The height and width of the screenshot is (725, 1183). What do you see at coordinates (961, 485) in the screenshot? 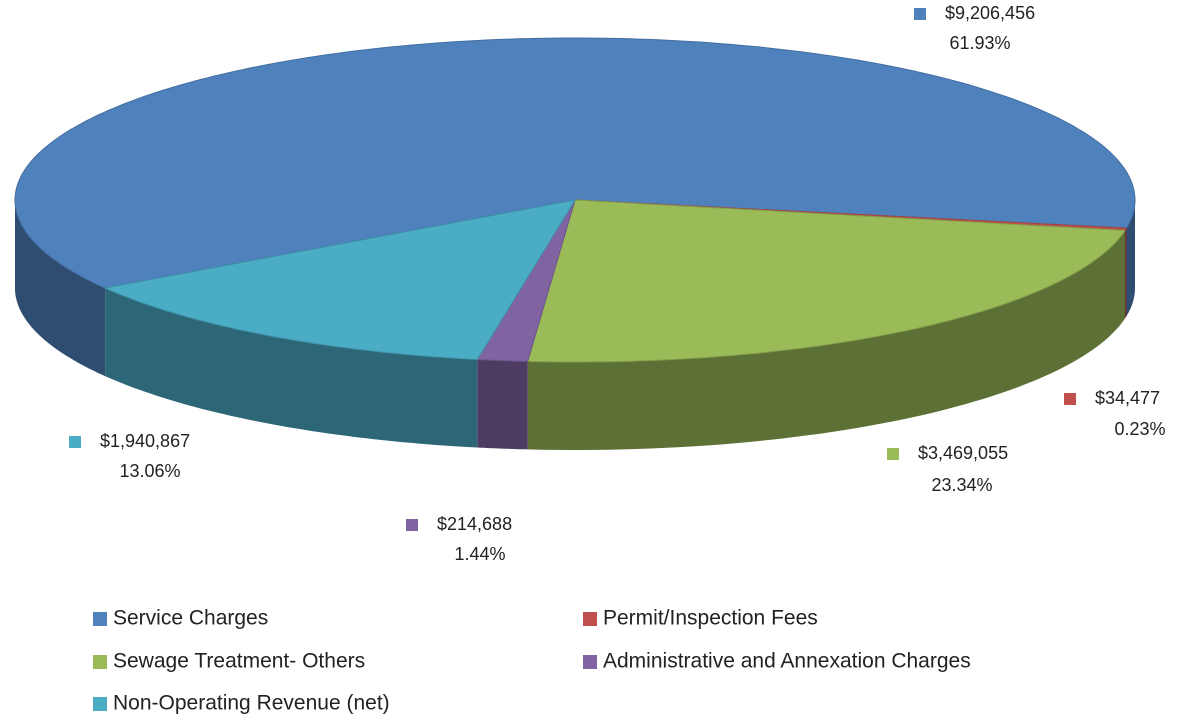
I see `percent-label: 23.34%` at bounding box center [961, 485].